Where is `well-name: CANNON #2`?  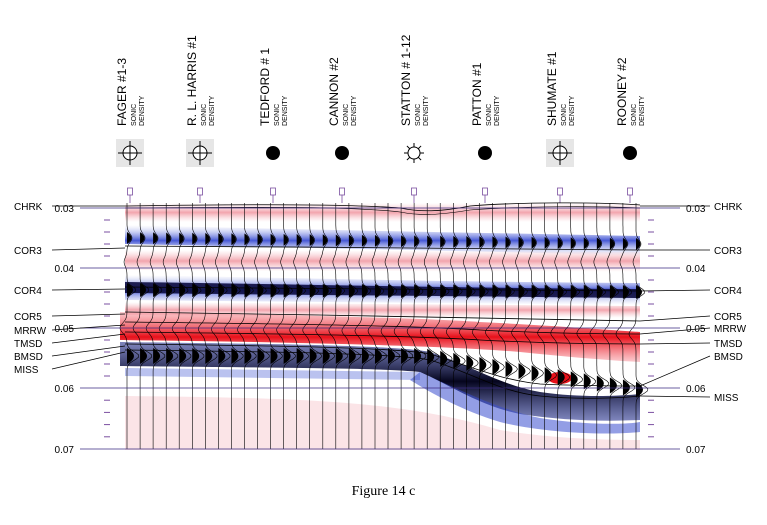 well-name: CANNON #2 is located at coordinates (334, 91).